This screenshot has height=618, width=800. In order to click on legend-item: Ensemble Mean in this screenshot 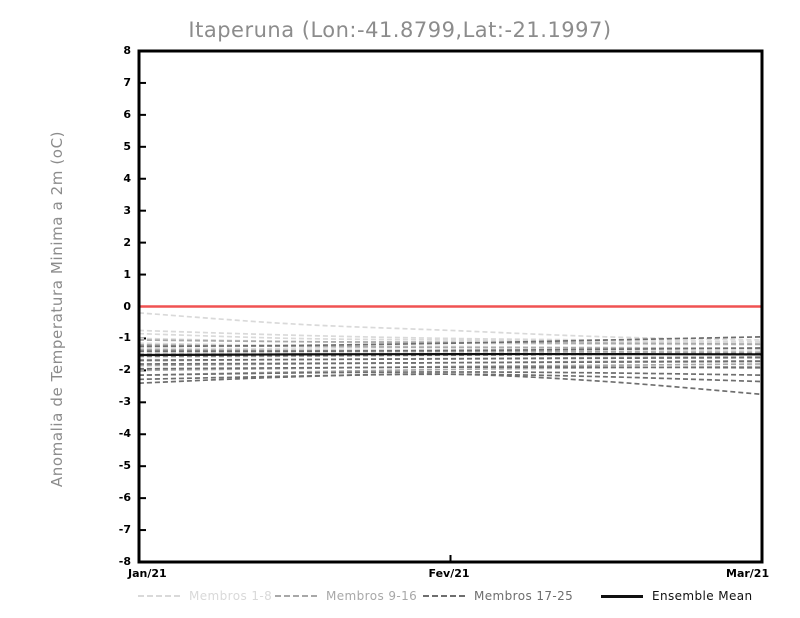, I will do `click(677, 596)`.